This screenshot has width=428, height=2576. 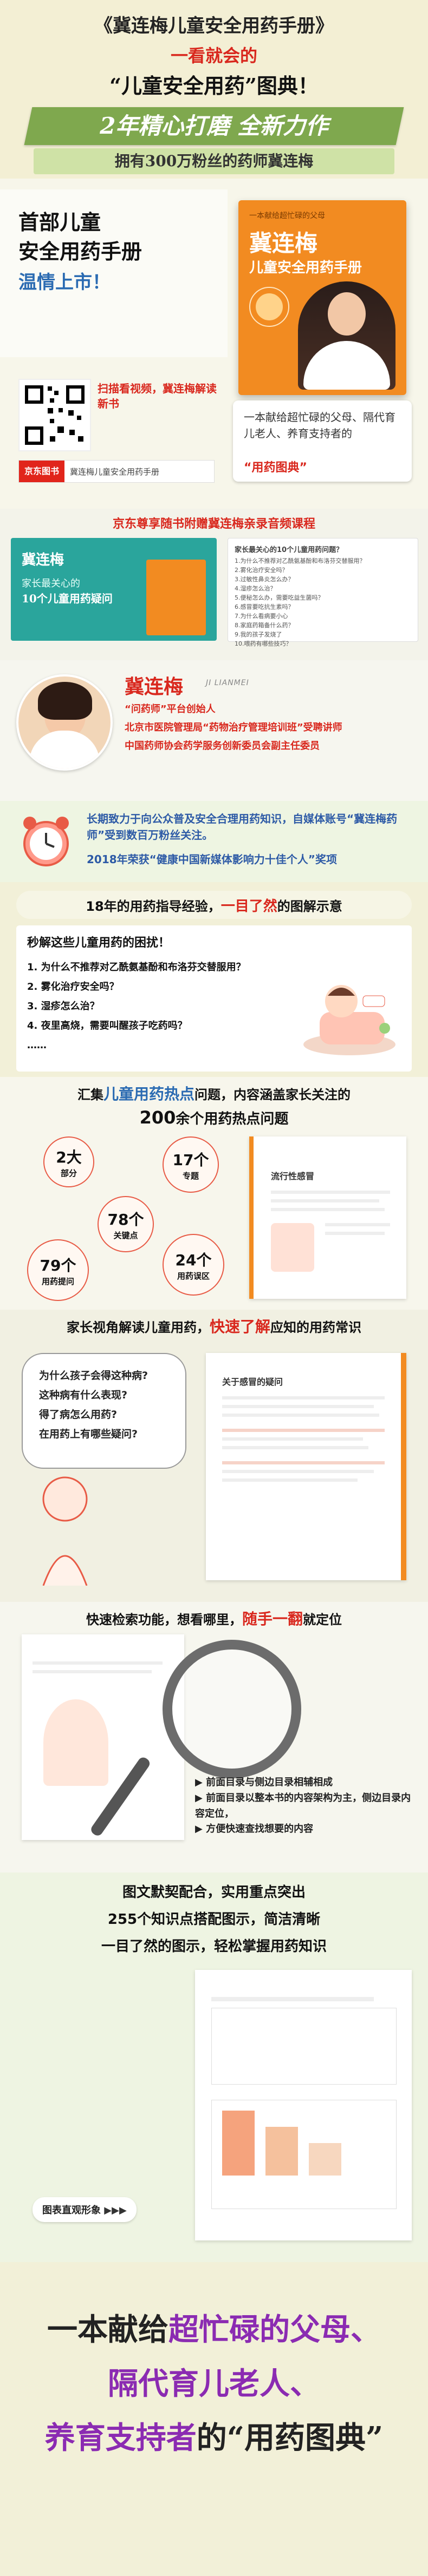 What do you see at coordinates (261, 616) in the screenshot?
I see `audio-list-item: 7.为什么看病要小心` at bounding box center [261, 616].